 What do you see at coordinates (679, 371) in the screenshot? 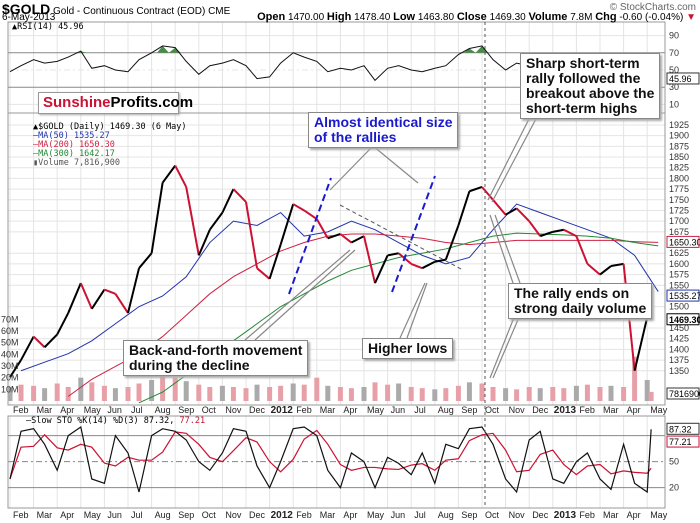
I see `price-tick-label: 1350` at bounding box center [679, 371].